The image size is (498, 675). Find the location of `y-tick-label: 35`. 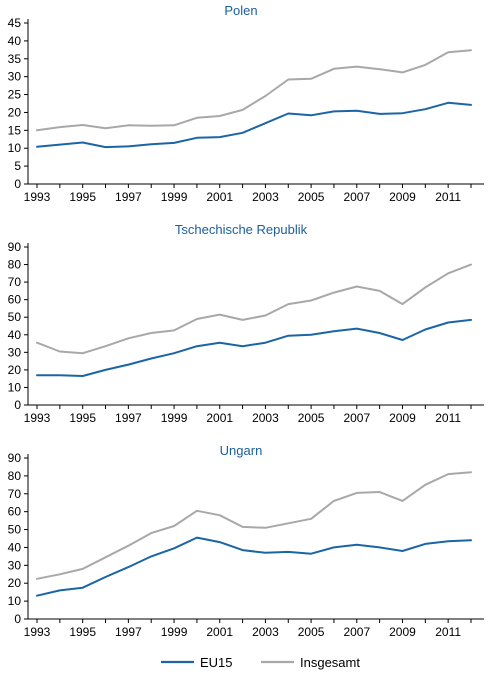

y-tick-label: 35 is located at coordinates (15, 59).